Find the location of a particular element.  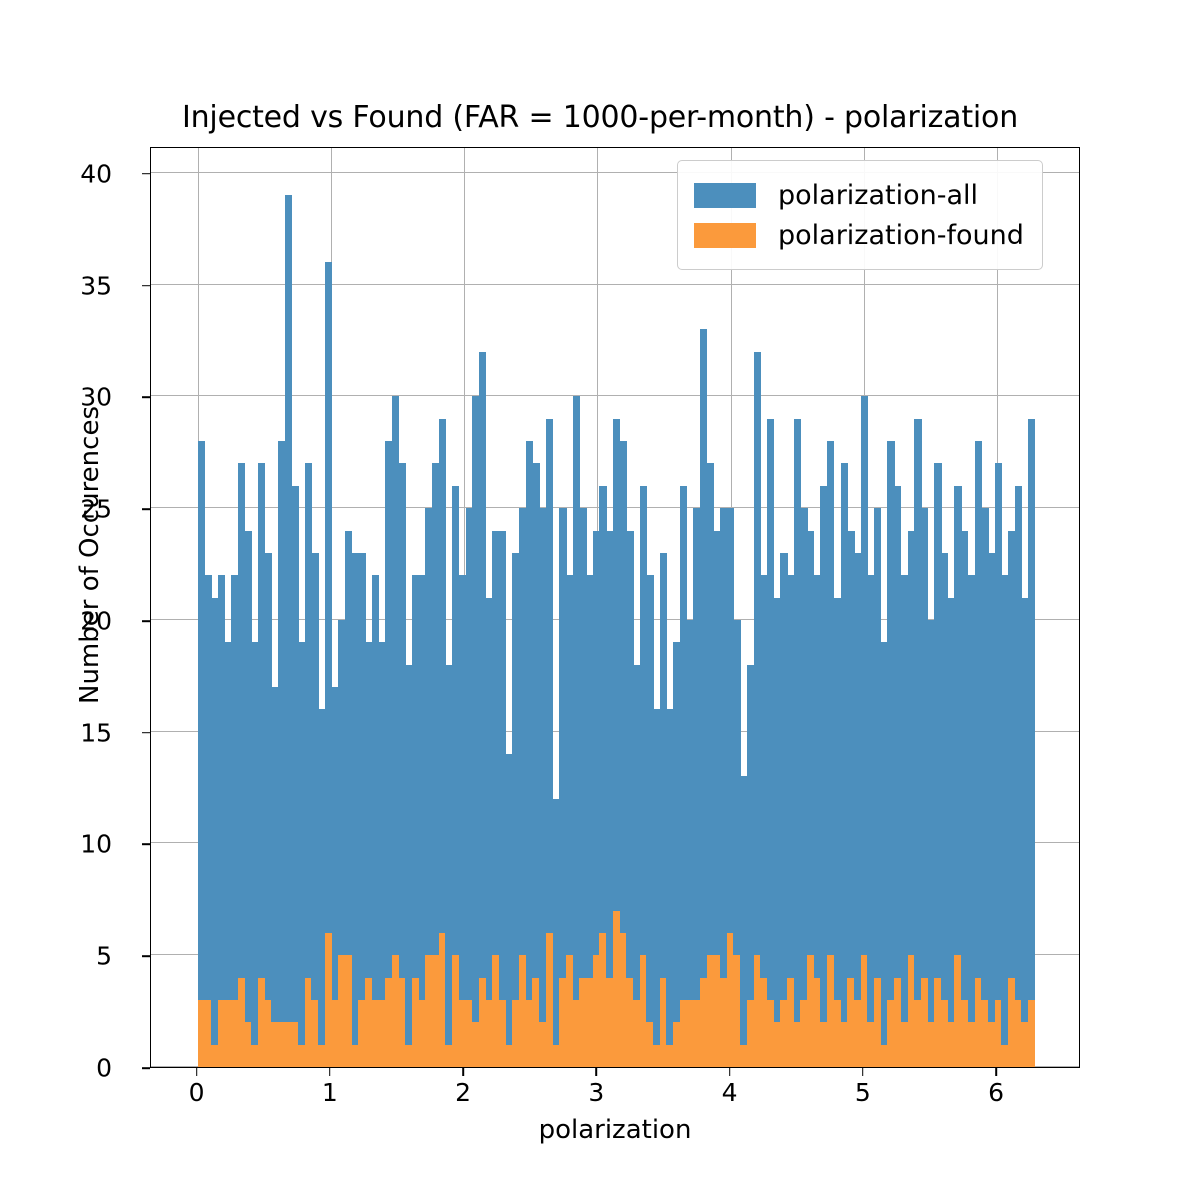

legend-swatch-found is located at coordinates (725, 235).